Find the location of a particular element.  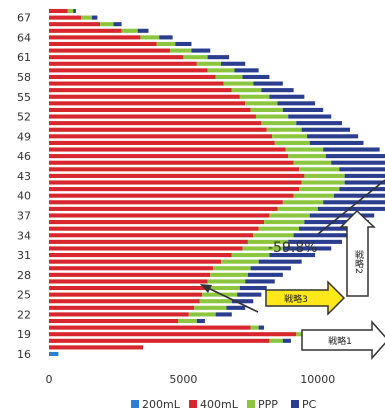

legend-label: PPP is located at coordinates (268, 404).